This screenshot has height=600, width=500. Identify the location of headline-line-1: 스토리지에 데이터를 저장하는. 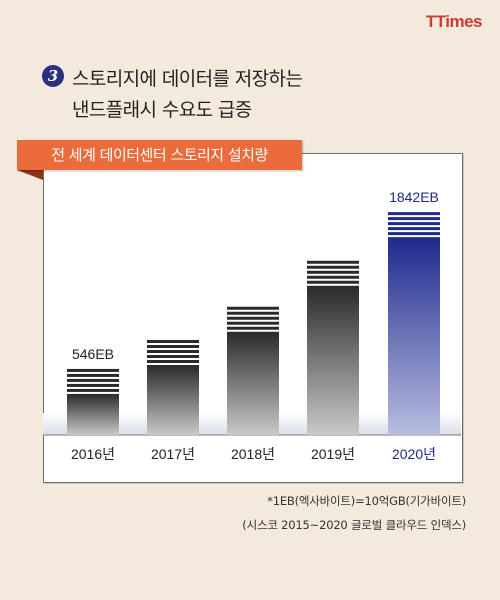
(187, 79).